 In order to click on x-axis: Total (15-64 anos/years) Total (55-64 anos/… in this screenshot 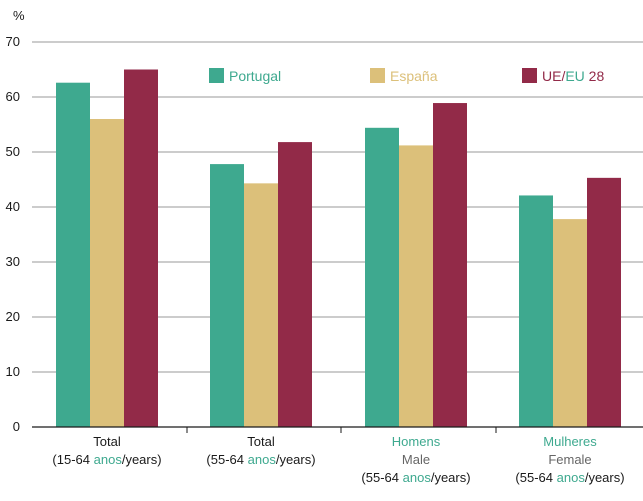, I will do `click(337, 455)`.